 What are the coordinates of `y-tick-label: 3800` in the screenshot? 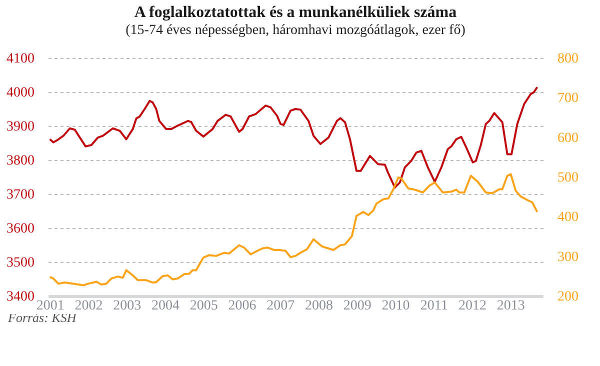 It's located at (20, 161).